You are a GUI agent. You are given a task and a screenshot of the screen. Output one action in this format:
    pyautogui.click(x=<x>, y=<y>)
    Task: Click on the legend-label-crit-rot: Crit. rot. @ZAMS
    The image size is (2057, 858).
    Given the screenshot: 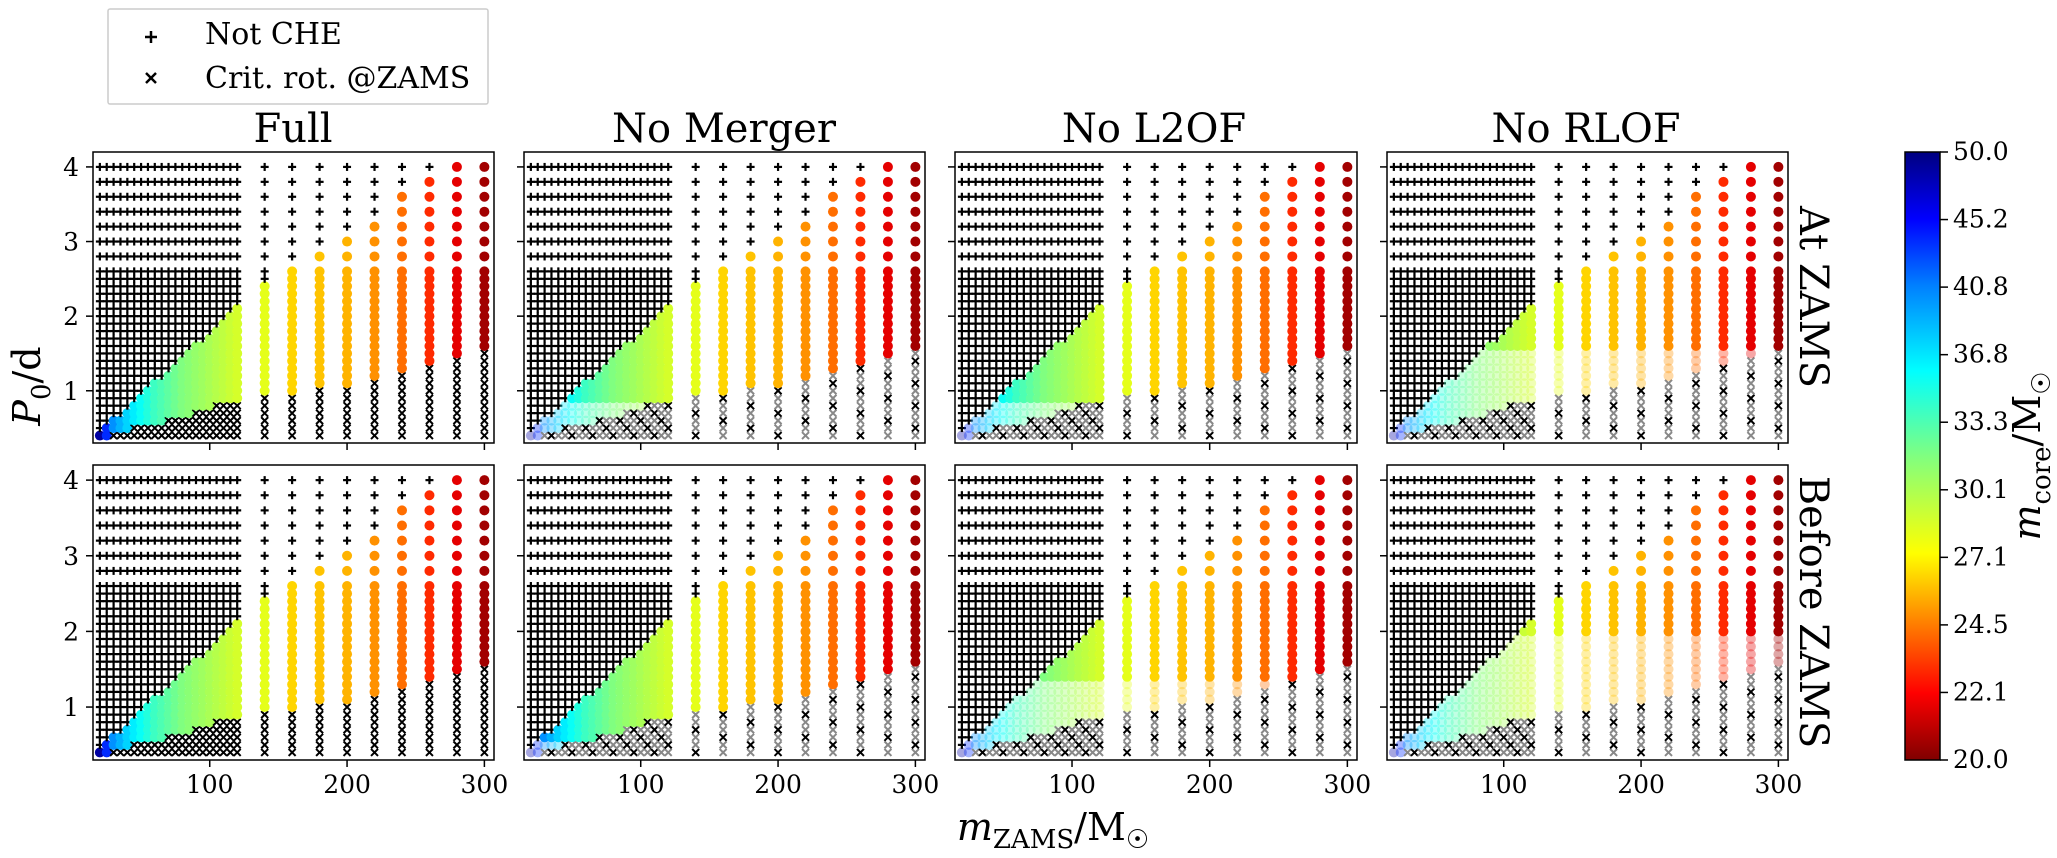 What is the action you would take?
    pyautogui.click(x=337, y=78)
    